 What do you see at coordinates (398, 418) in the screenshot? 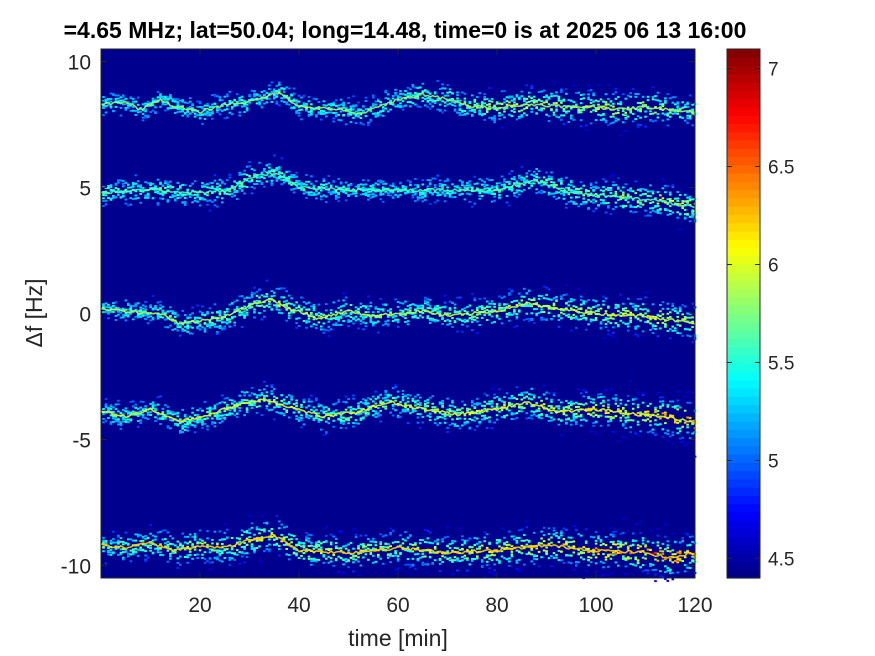
I see `trace-band` at bounding box center [398, 418].